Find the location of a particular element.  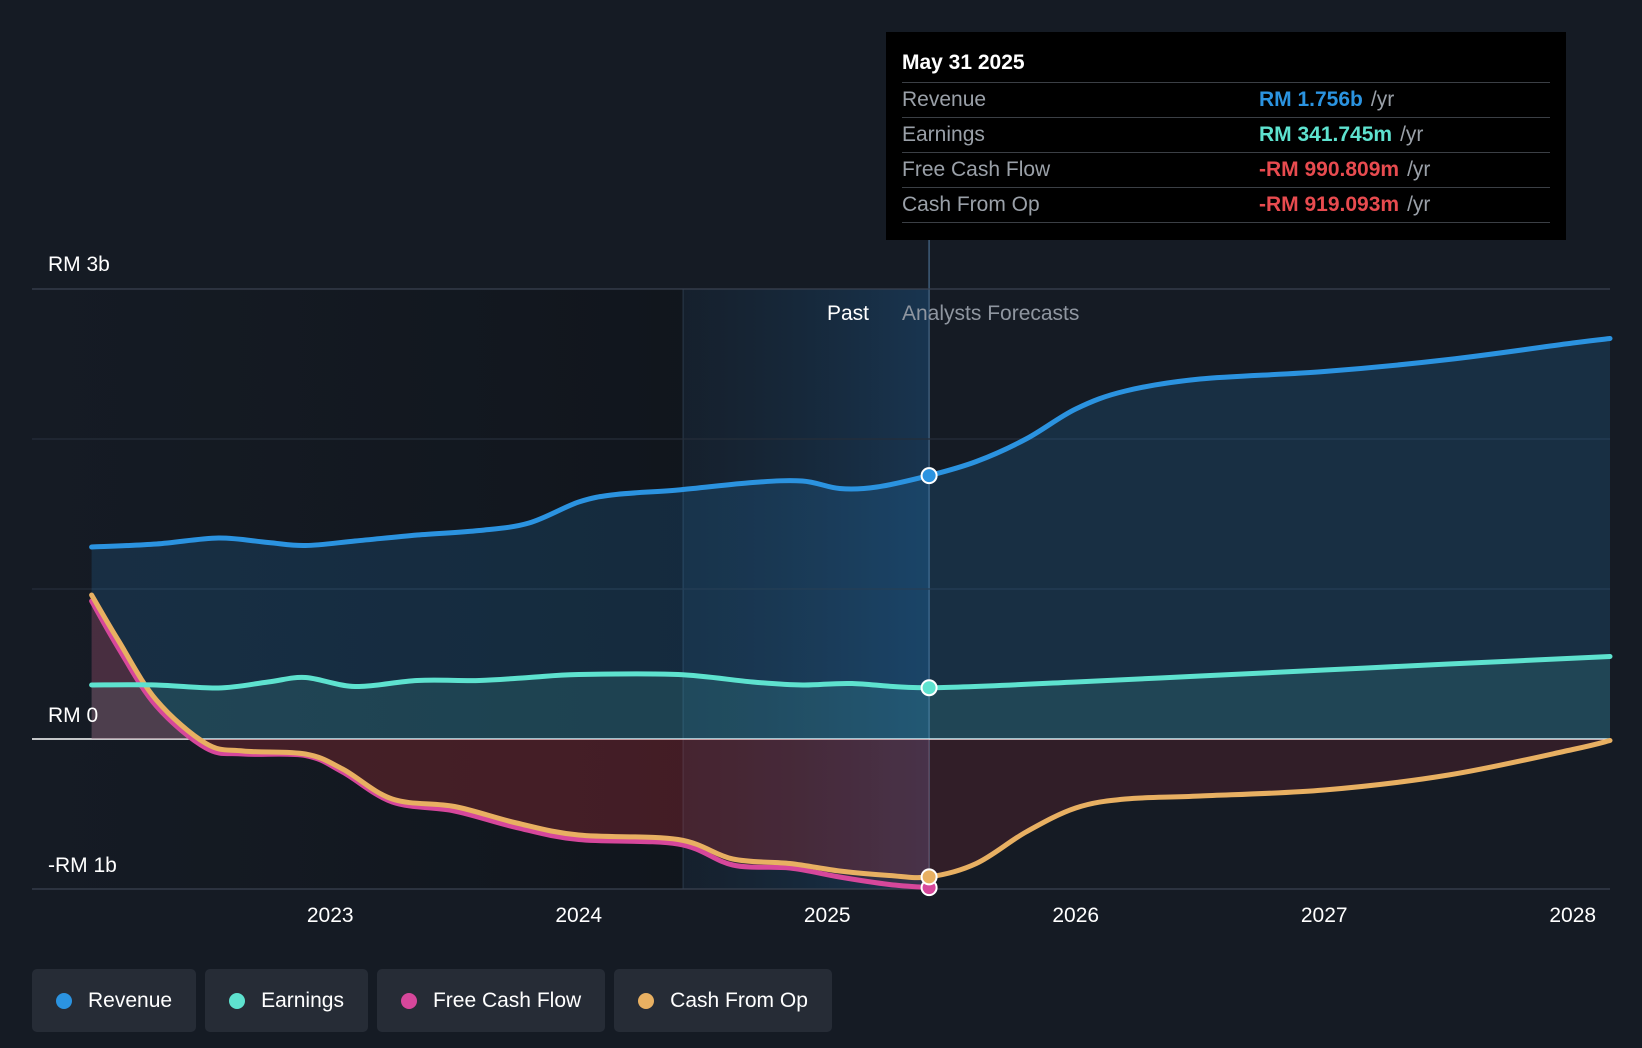

x-tick-label: 2028 is located at coordinates (1572, 915).